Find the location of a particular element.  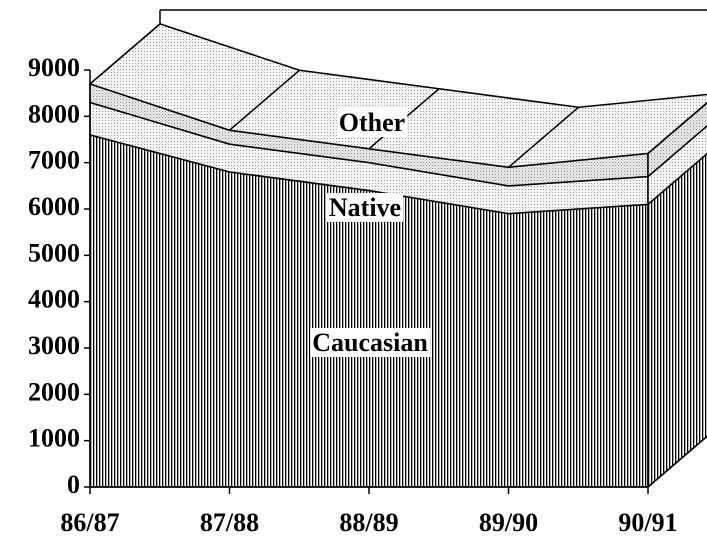

y-tick-label: 6000 is located at coordinates (54, 206).